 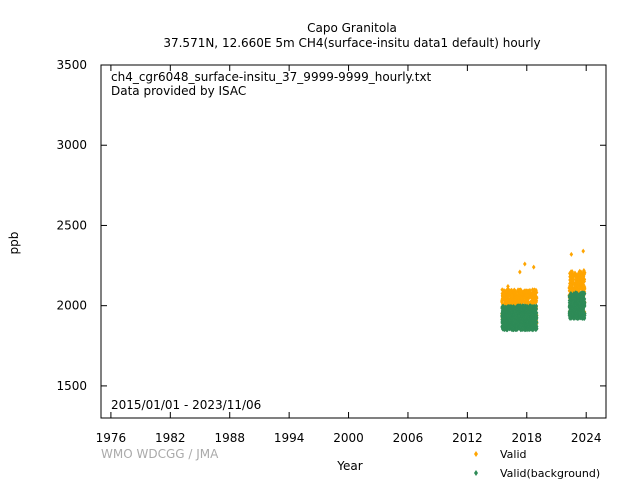 What do you see at coordinates (476, 473) in the screenshot?
I see `legend-background-marker` at bounding box center [476, 473].